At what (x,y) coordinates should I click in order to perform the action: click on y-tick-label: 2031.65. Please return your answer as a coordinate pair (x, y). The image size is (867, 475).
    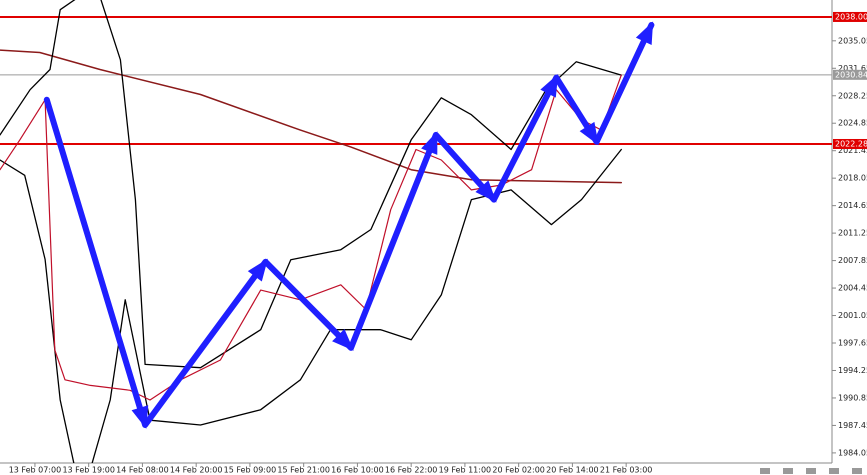
    Looking at the image, I should click on (852, 68).